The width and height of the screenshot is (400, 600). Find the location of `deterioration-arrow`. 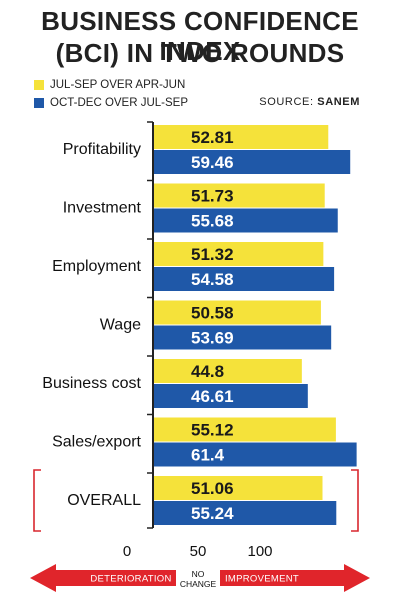

deterioration-arrow is located at coordinates (103, 578).